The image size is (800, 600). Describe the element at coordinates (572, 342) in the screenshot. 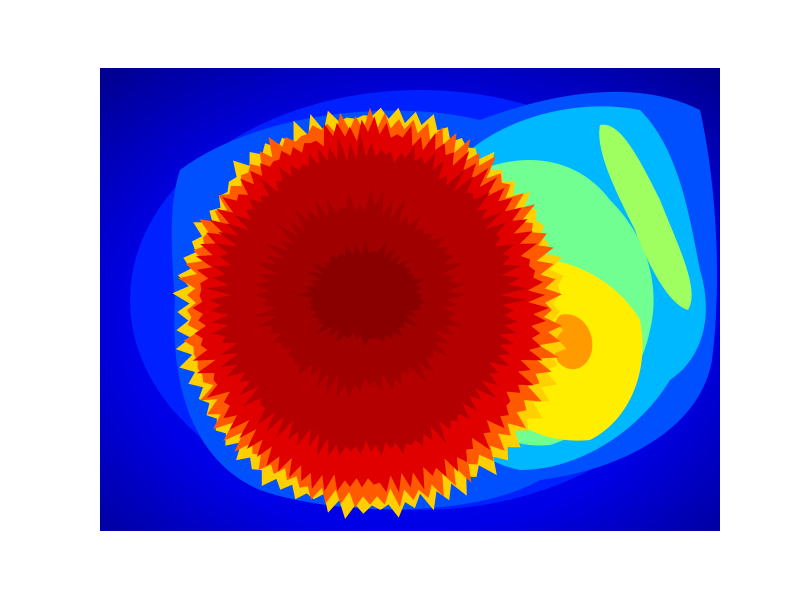

I see `orange-spot` at that location.